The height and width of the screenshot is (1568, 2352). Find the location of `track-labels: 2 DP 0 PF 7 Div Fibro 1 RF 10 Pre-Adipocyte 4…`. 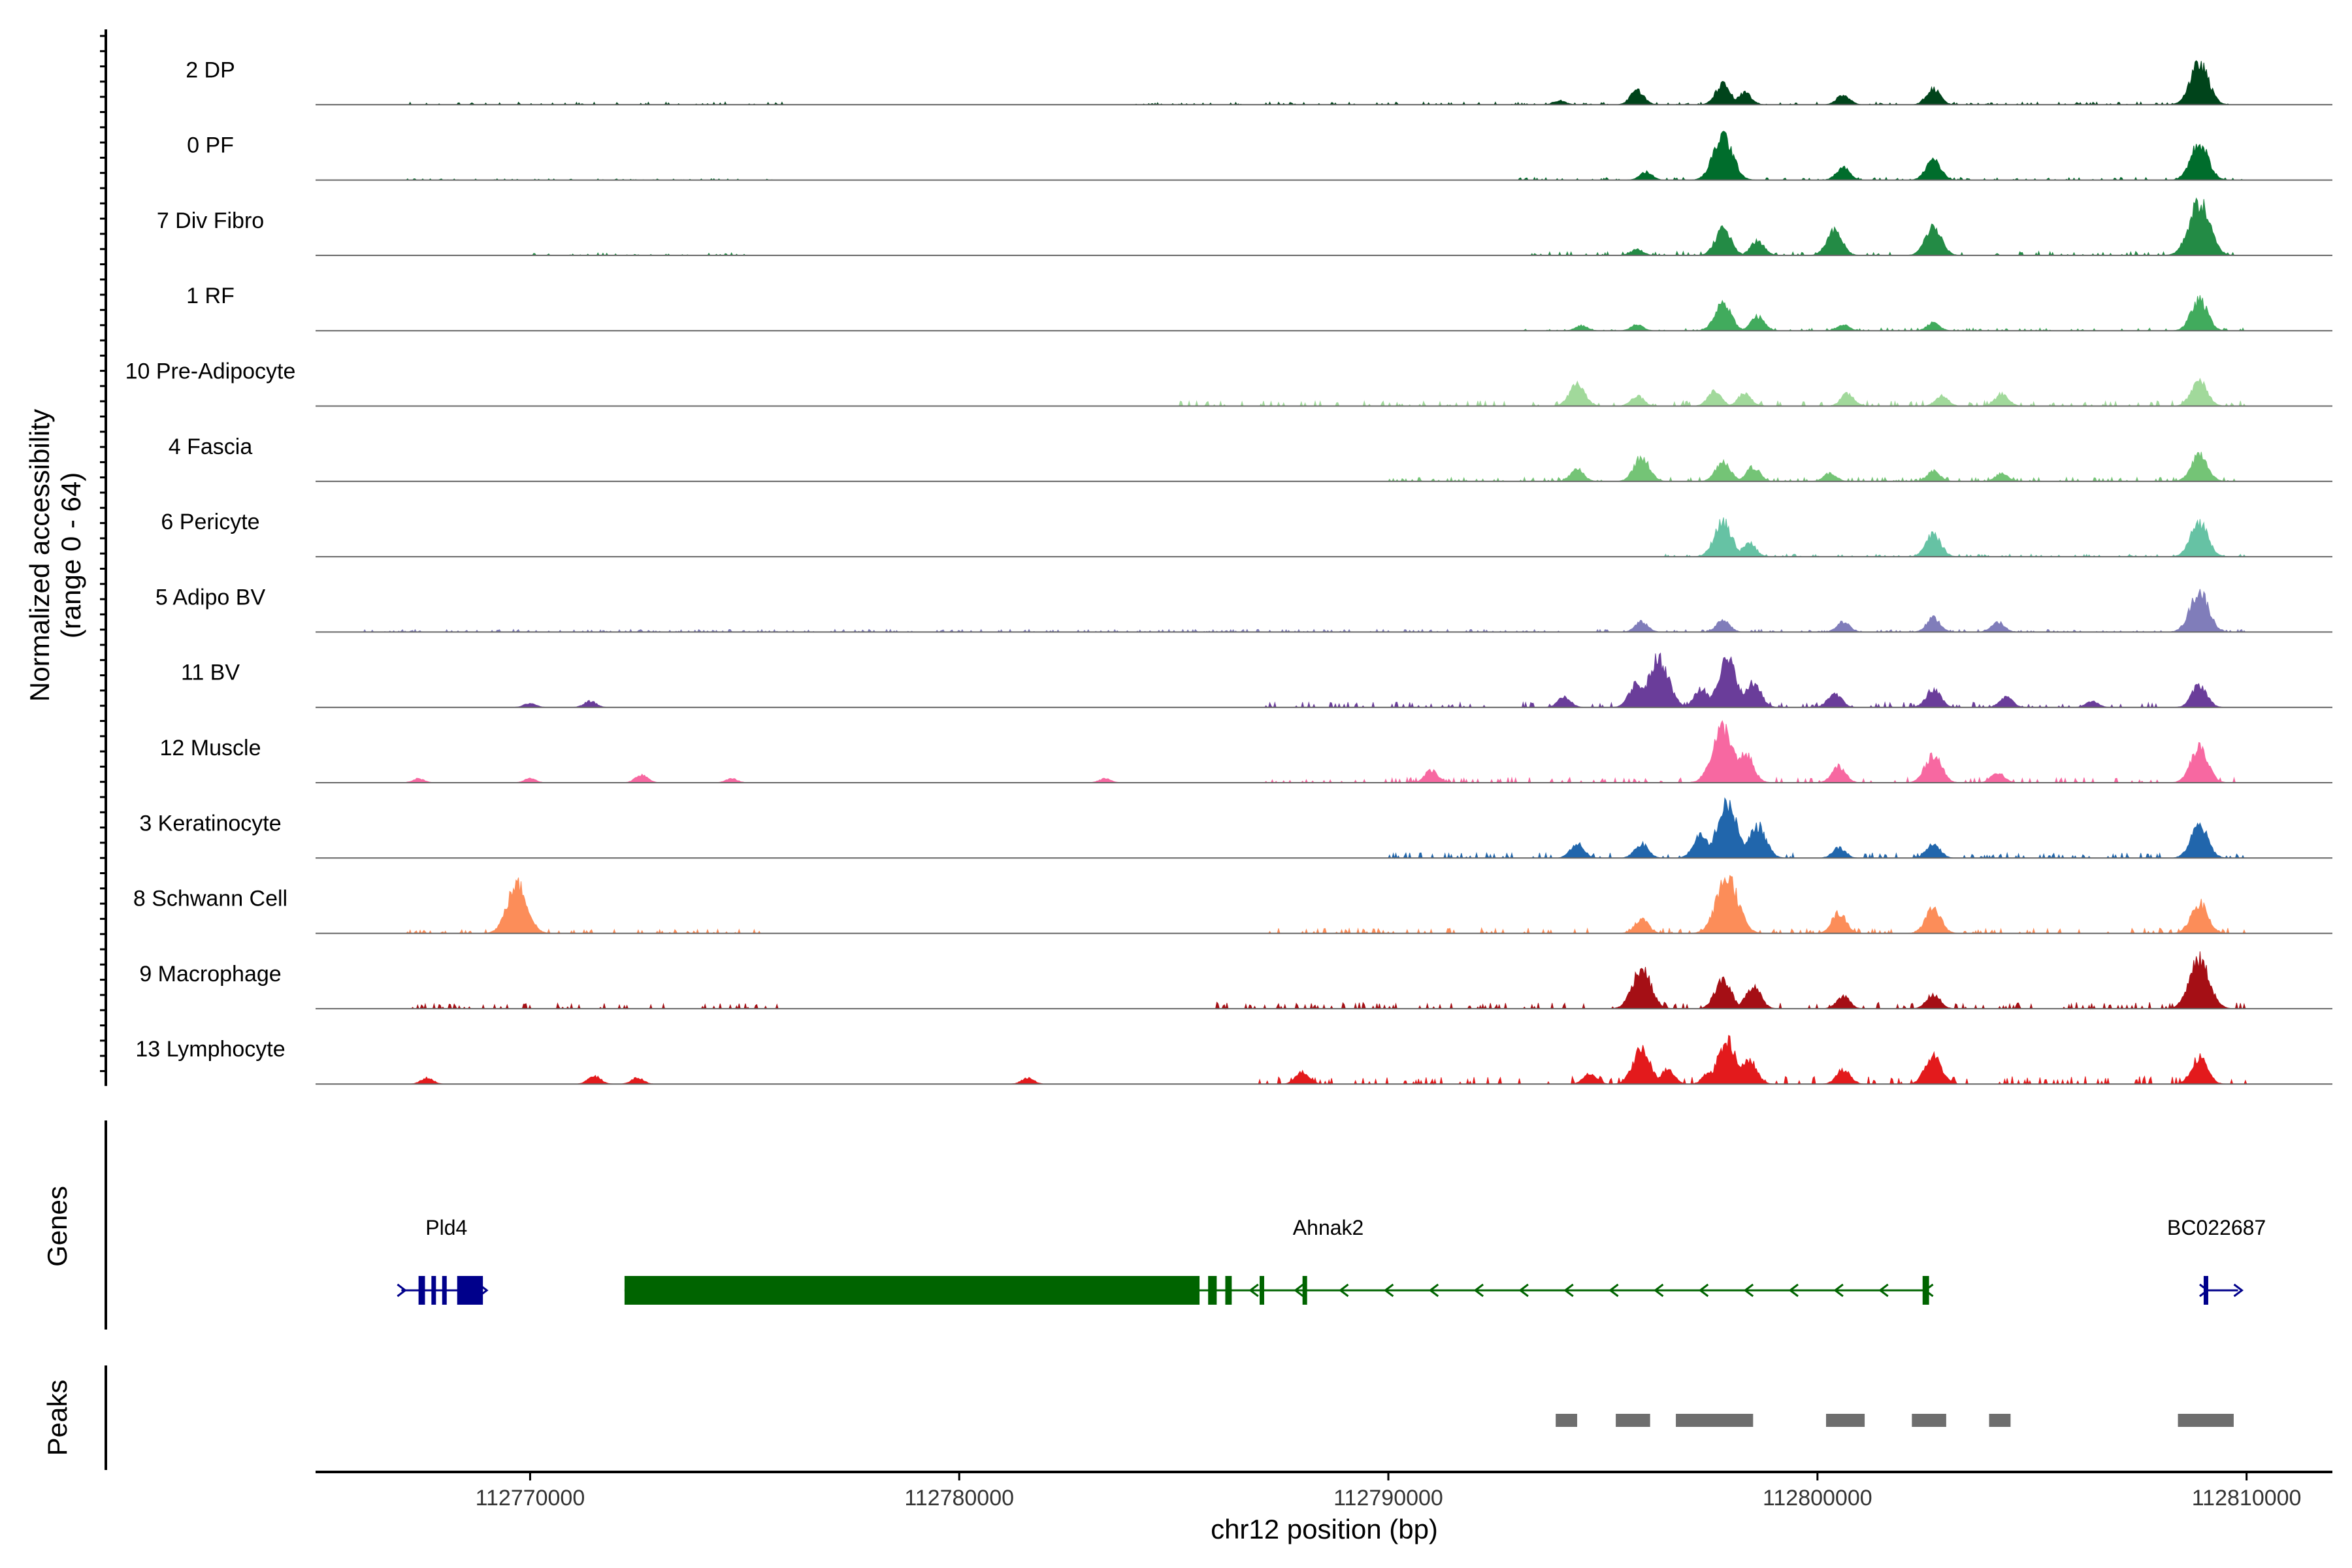

track-labels: 2 DP 0 PF 7 Div Fibro 1 RF 10 Pre-Adipocyte 4… is located at coordinates (210, 559).